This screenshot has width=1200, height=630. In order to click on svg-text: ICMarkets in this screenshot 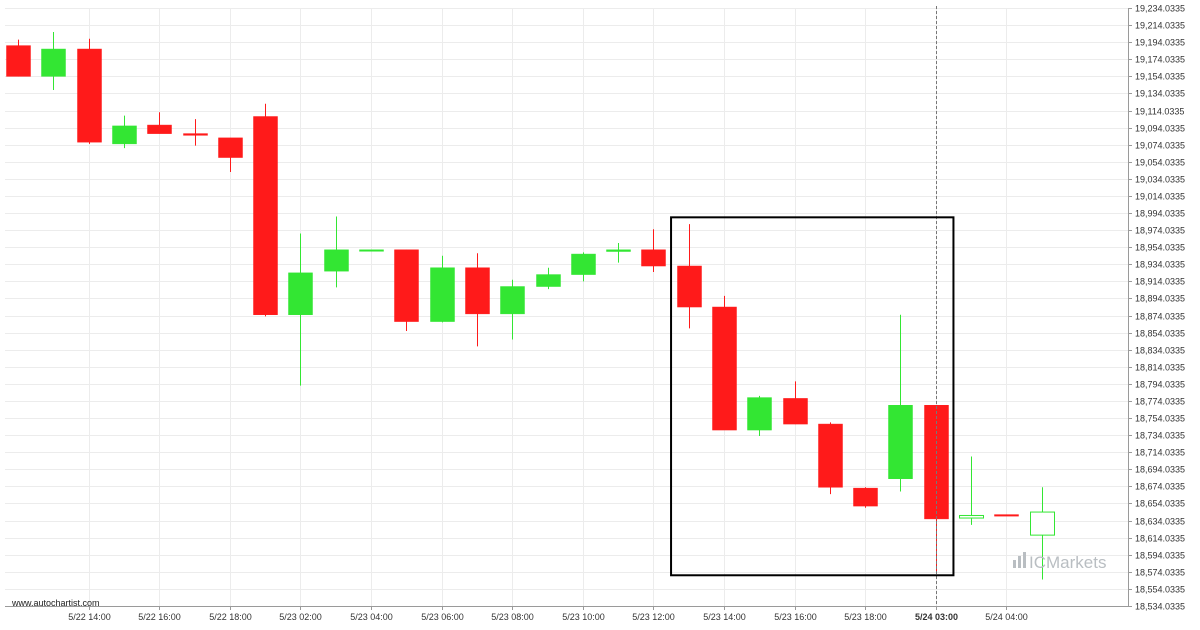, I will do `click(1067, 562)`.